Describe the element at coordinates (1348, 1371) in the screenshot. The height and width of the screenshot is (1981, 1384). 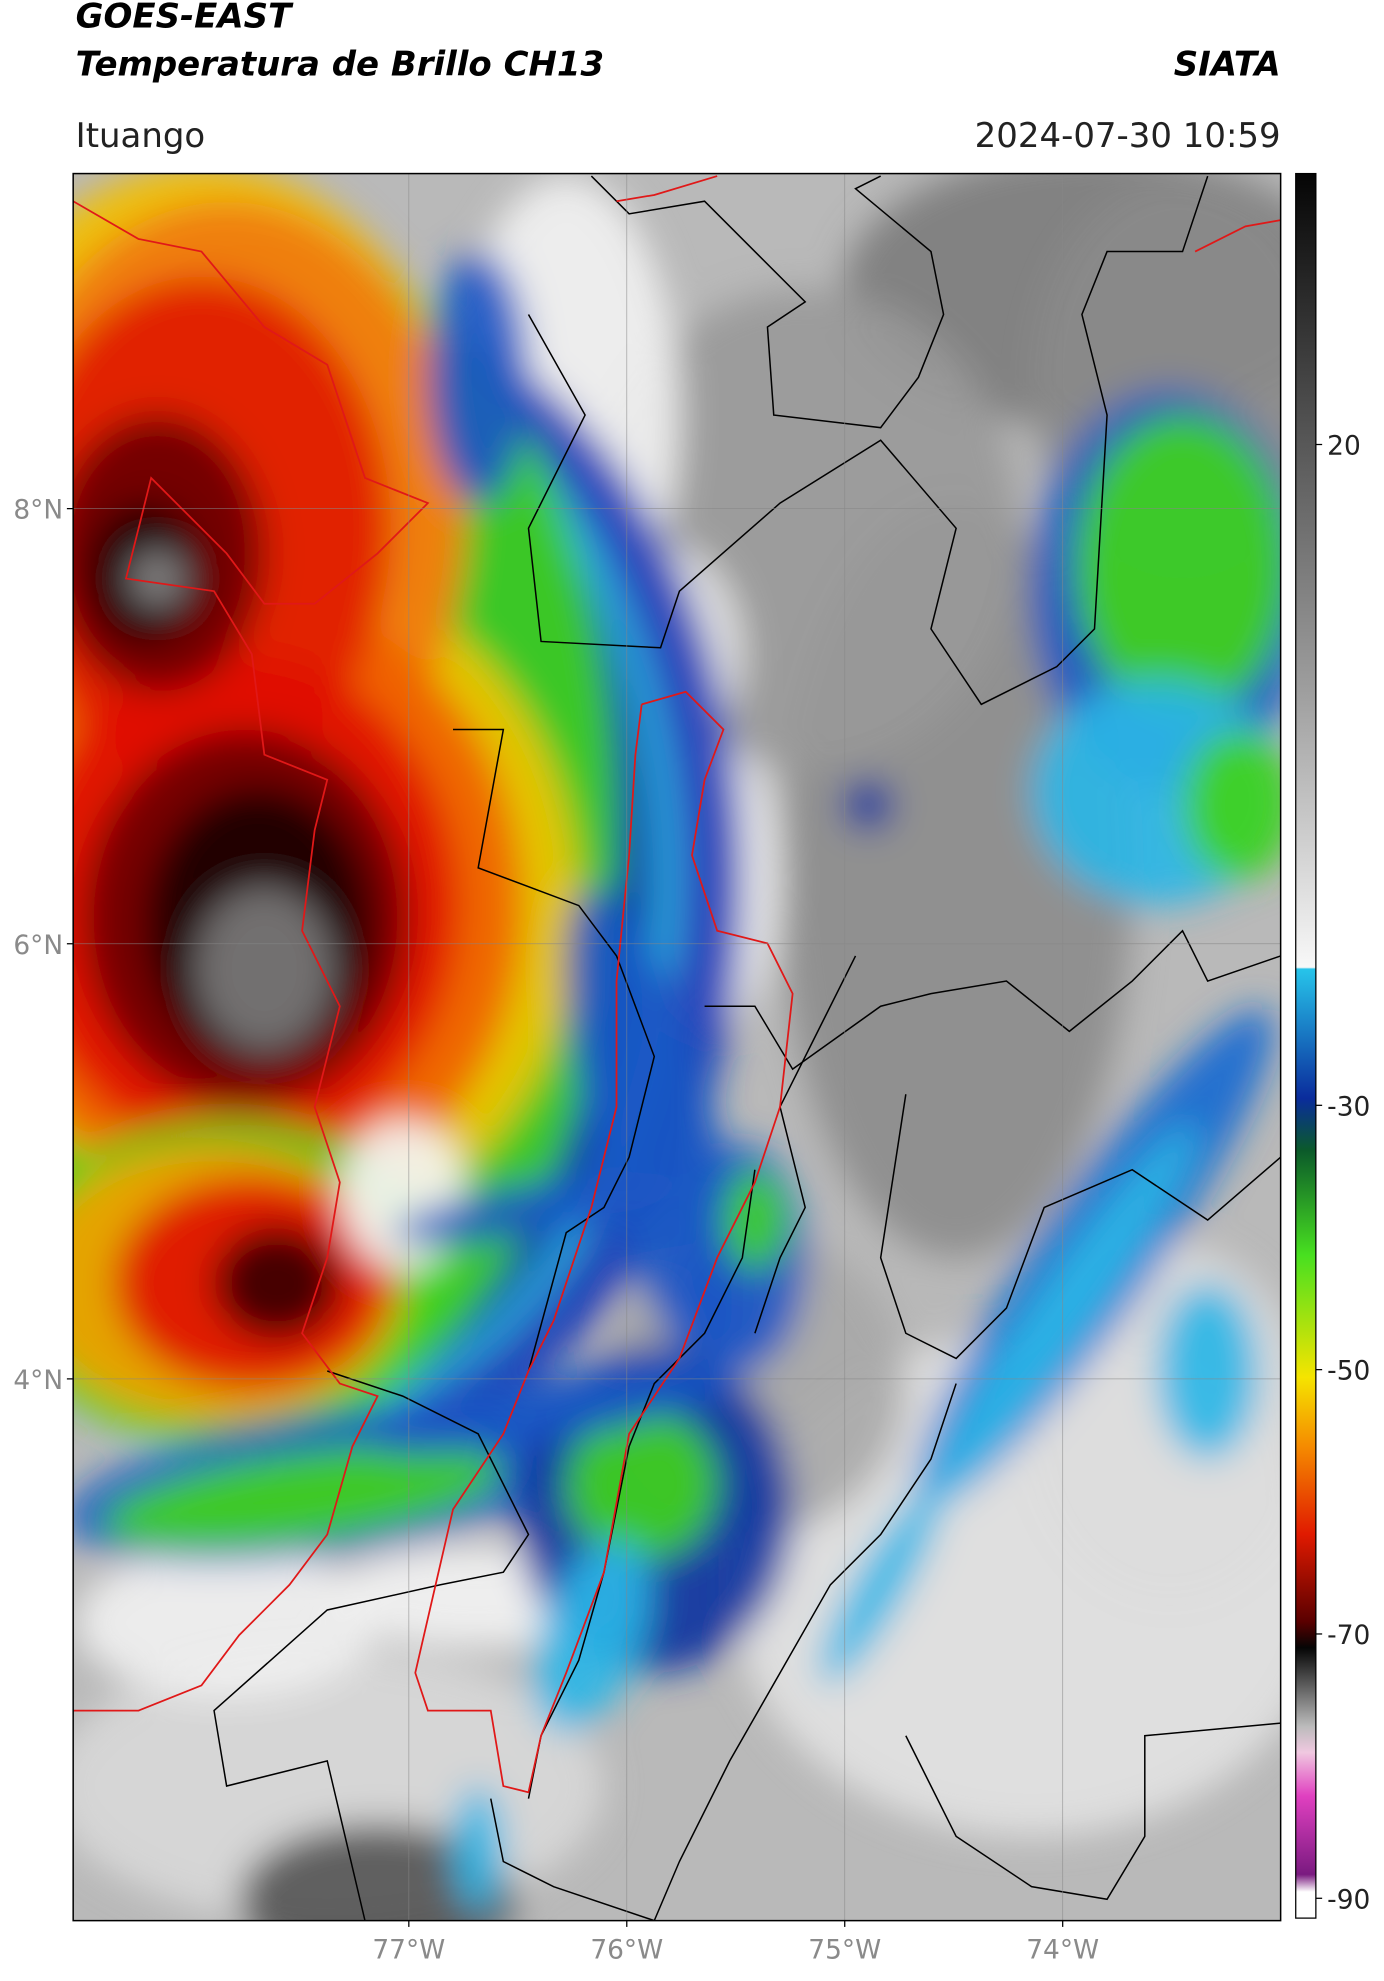
I see `colorbar-tick-label: -50` at that location.